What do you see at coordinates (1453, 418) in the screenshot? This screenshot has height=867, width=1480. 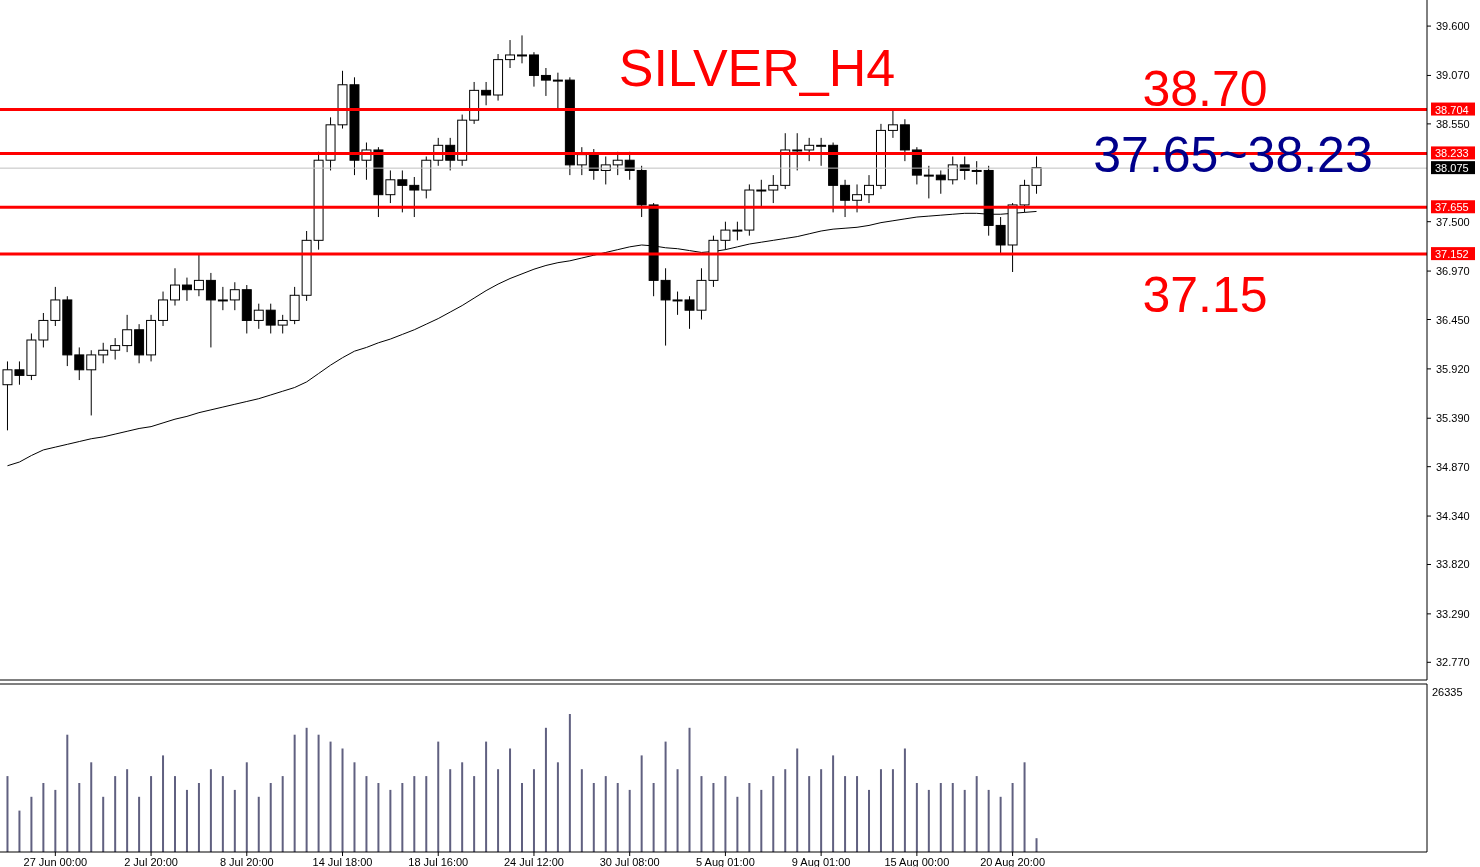 I see `y-tick-label: 35.390` at bounding box center [1453, 418].